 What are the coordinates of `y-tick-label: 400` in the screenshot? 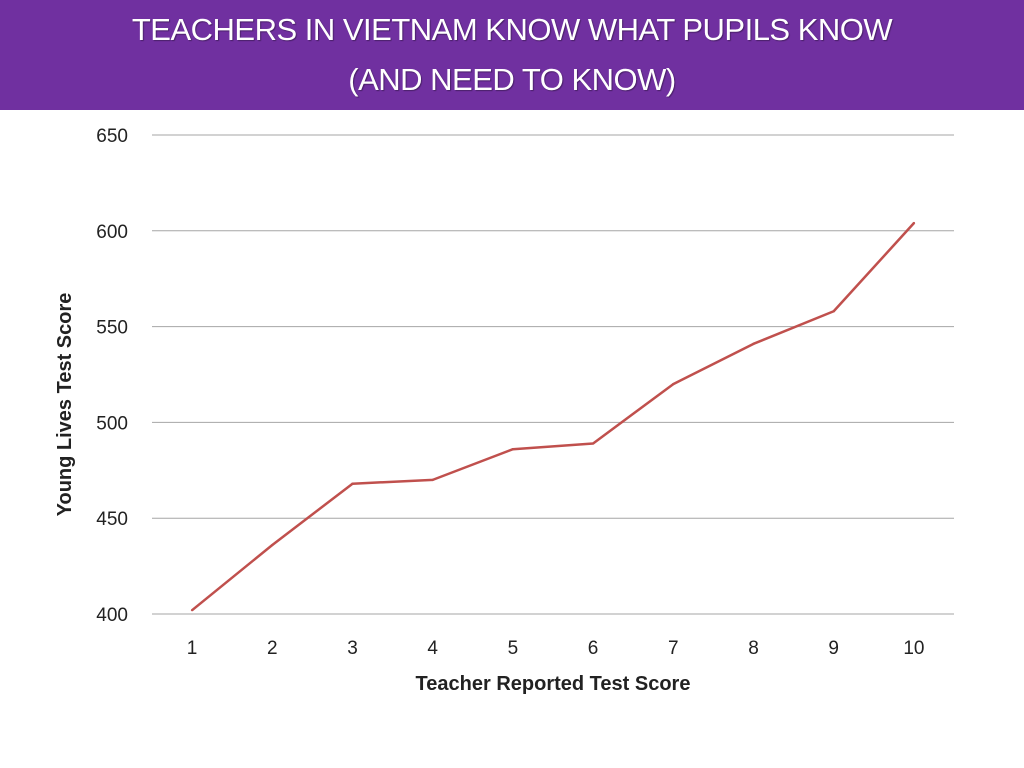 It's located at (112, 615).